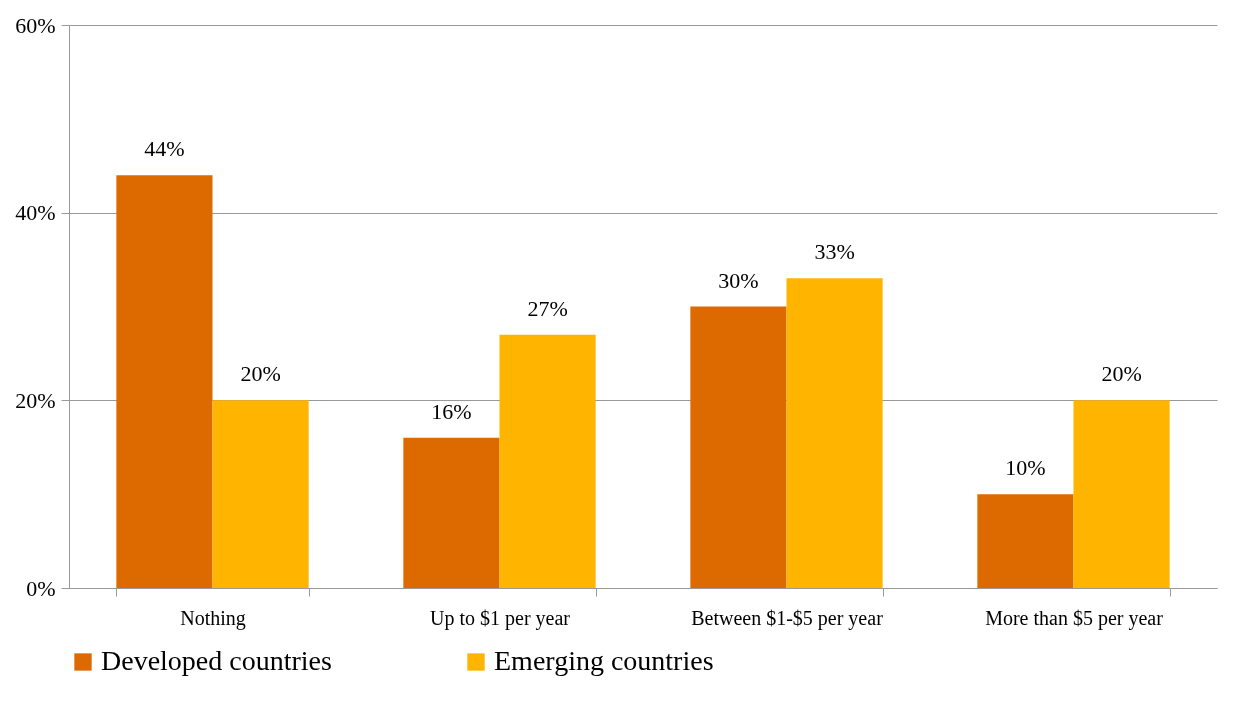  Describe the element at coordinates (834, 252) in the screenshot. I see `data-label: 33%` at that location.